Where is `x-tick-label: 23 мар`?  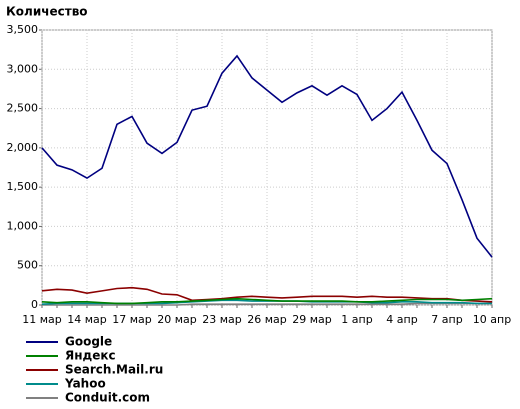 x-tick-label: 23 мар is located at coordinates (222, 319).